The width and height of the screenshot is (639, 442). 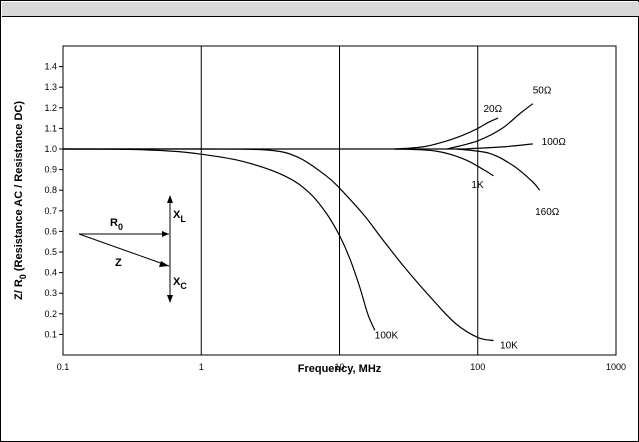 I want to click on xl-label: XL, so click(x=179, y=216).